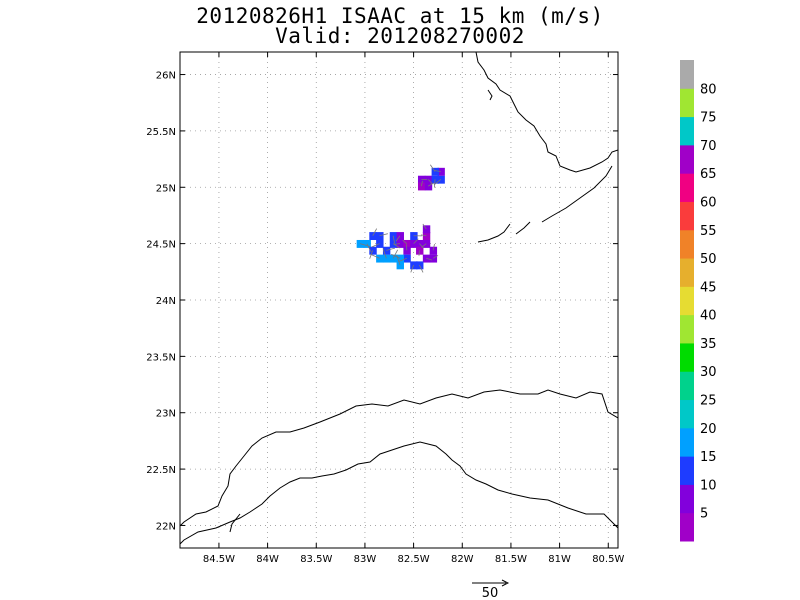  What do you see at coordinates (698, 301) in the screenshot?
I see `colorbar: 5 10 15 20 25 30 35 40 45 50 55 60 65 70 75 80` at bounding box center [698, 301].